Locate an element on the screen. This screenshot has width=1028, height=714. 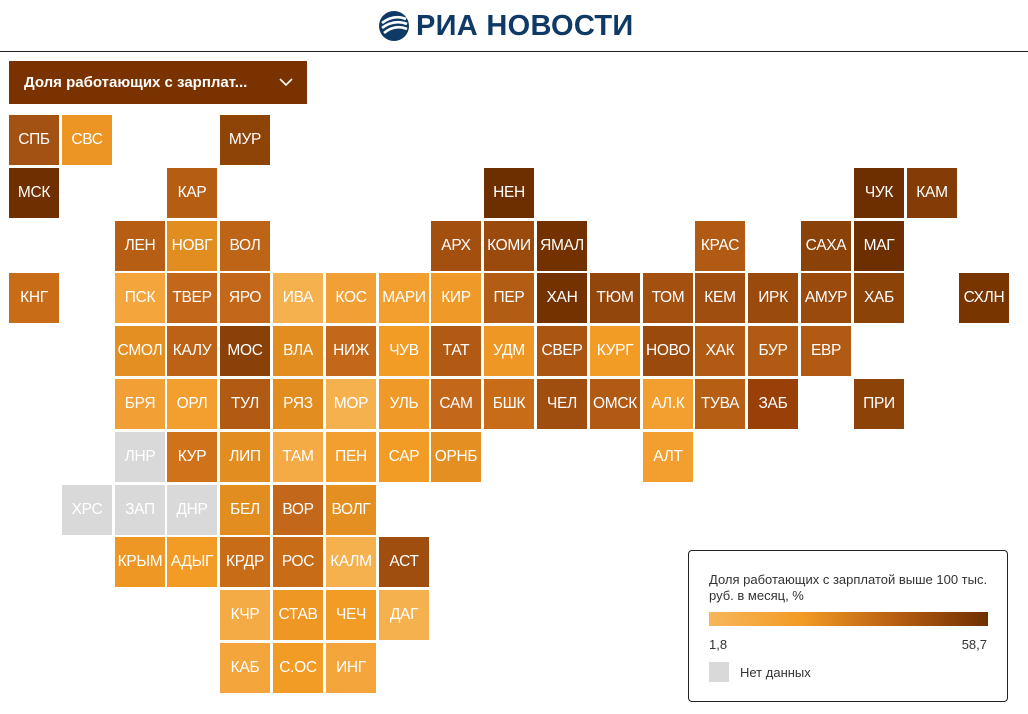
region-tile-65: ТАМ is located at coordinates (298, 457).